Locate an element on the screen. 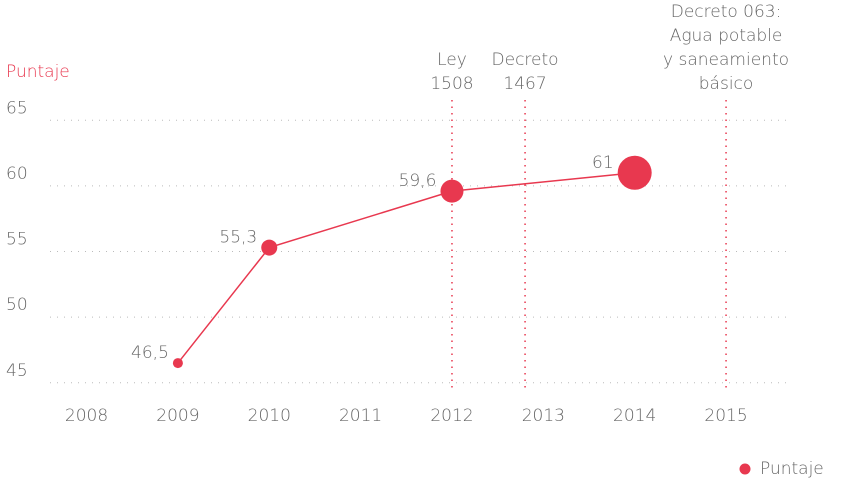 The width and height of the screenshot is (841, 482). annotation-text: Ley is located at coordinates (452, 60).